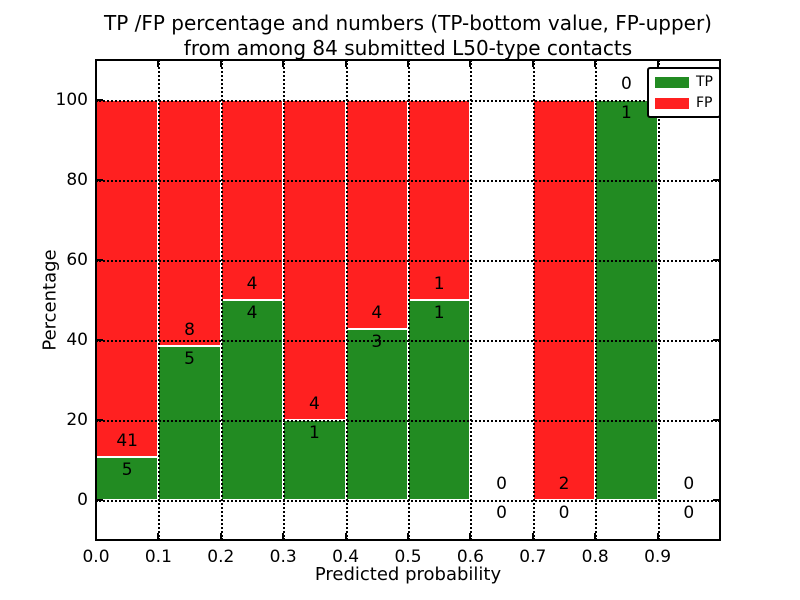  What do you see at coordinates (190, 330) in the screenshot?
I see `fp-count-label: 8` at bounding box center [190, 330].